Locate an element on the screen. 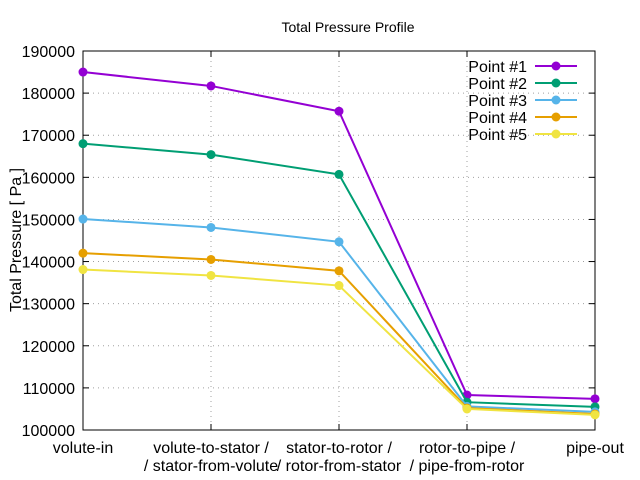 This screenshot has width=640, height=480. y-tick-label: 100000 is located at coordinates (48, 431).